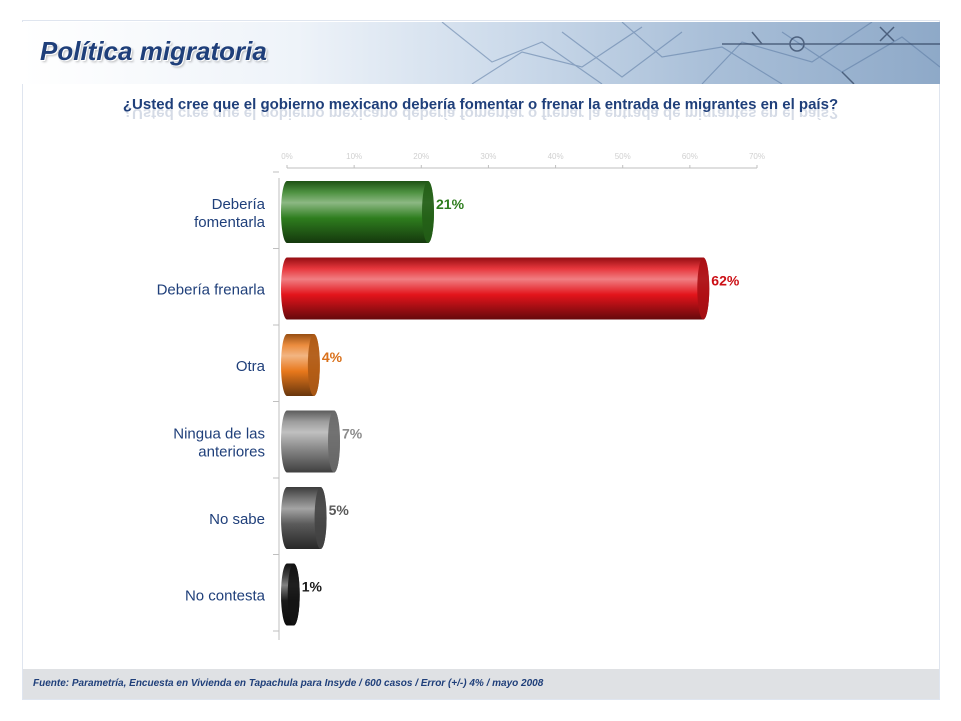 This screenshot has height=721, width=961. What do you see at coordinates (239, 204) in the screenshot?
I see `category-label: Debería` at bounding box center [239, 204].